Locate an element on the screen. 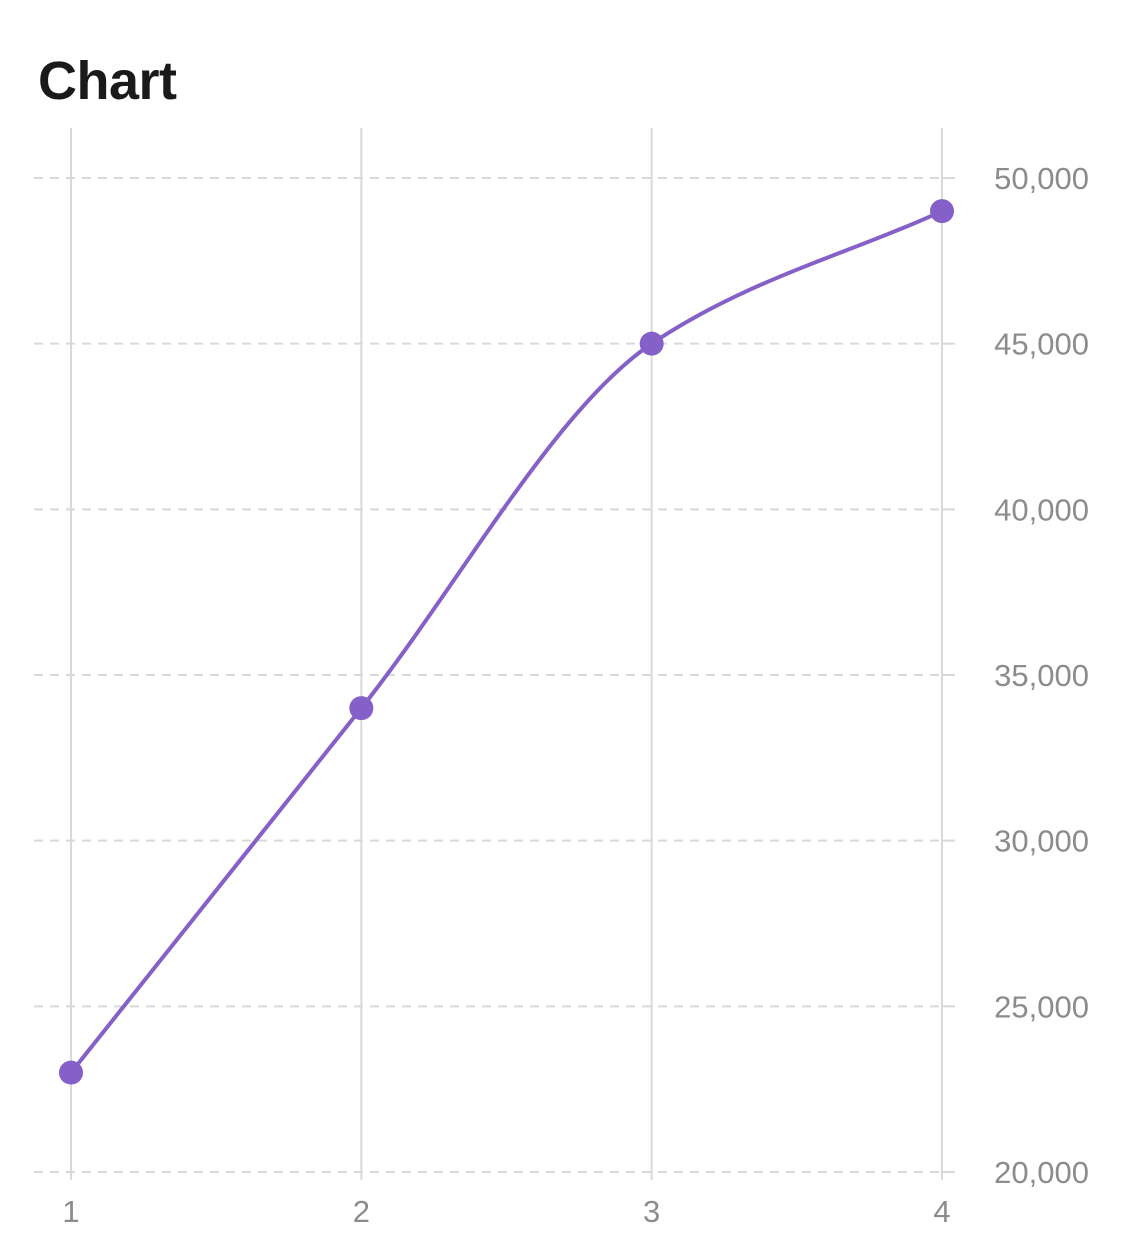  x-tick-label: 3 is located at coordinates (651, 1211).